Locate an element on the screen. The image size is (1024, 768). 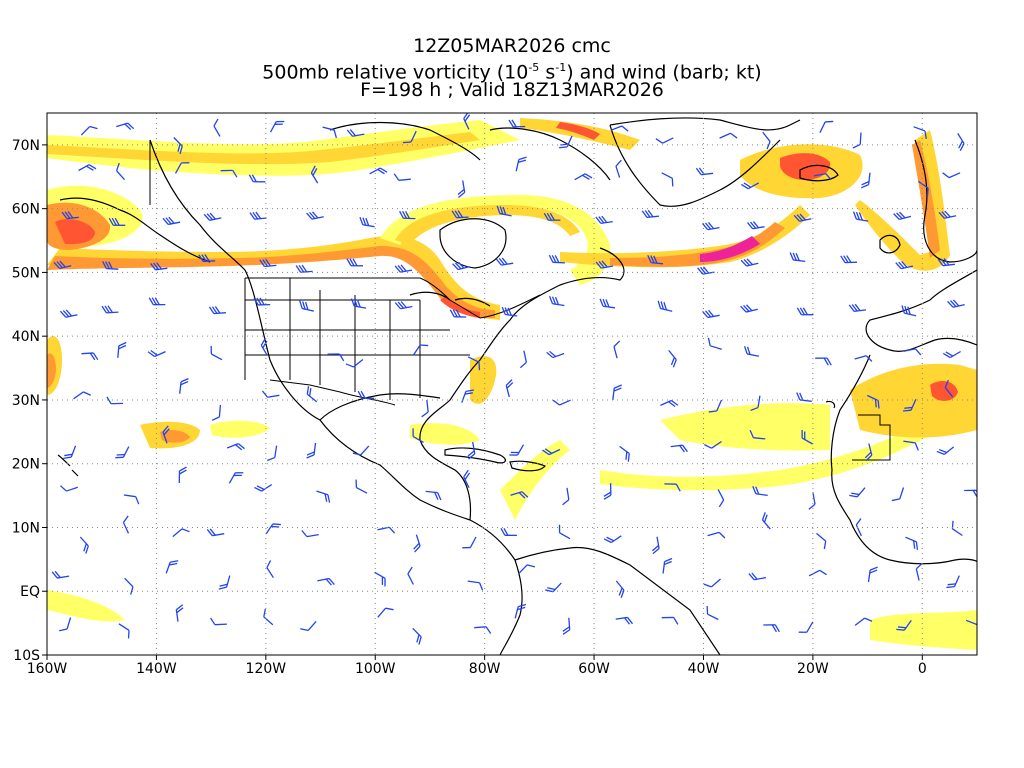
vorticity-hudson-loop-core is located at coordinates (487, 225).